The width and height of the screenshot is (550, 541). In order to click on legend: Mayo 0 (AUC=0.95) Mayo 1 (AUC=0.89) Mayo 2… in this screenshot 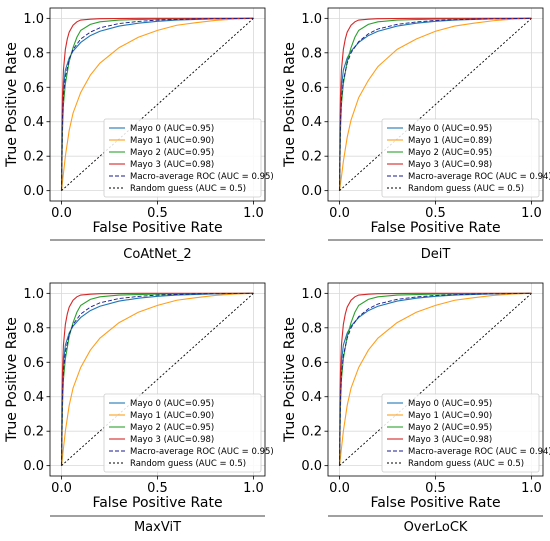, I will do `click(465, 158)`.